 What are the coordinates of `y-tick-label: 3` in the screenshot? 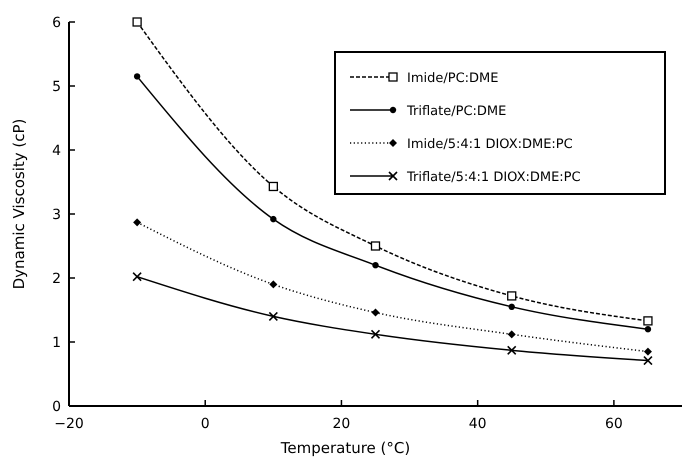 It's located at (56, 215).